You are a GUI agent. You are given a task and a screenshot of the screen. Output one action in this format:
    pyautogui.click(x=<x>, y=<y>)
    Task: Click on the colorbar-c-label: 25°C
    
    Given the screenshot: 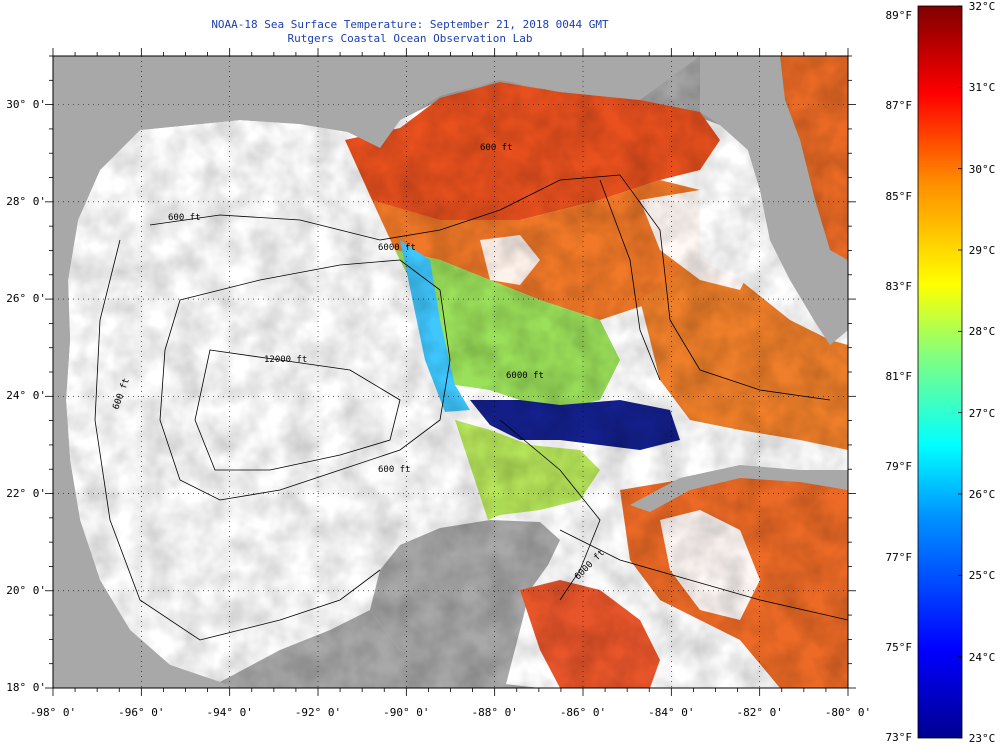 What is the action you would take?
    pyautogui.click(x=982, y=576)
    